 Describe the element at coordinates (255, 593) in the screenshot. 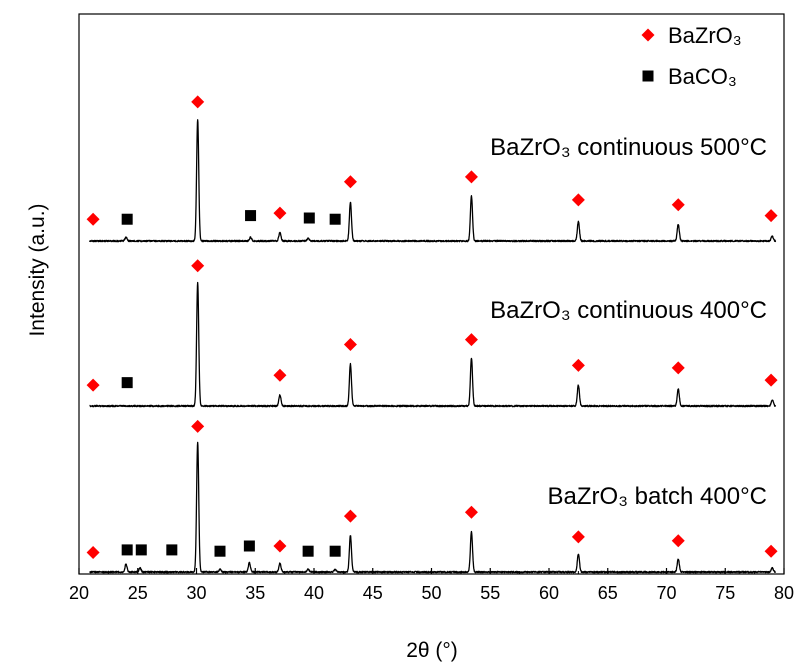

I see `x-tick-label: 35` at that location.